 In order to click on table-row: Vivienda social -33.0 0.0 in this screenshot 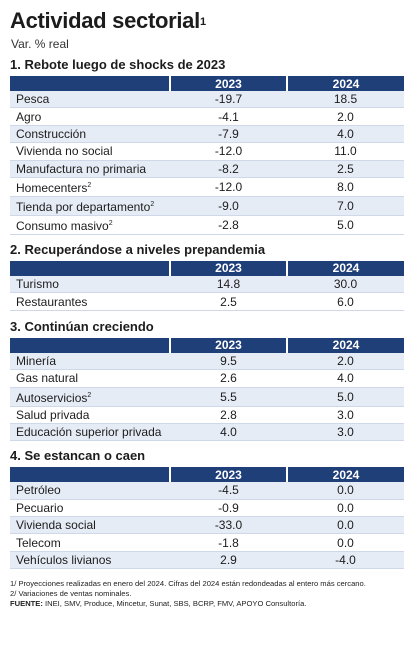, I will do `click(207, 525)`.